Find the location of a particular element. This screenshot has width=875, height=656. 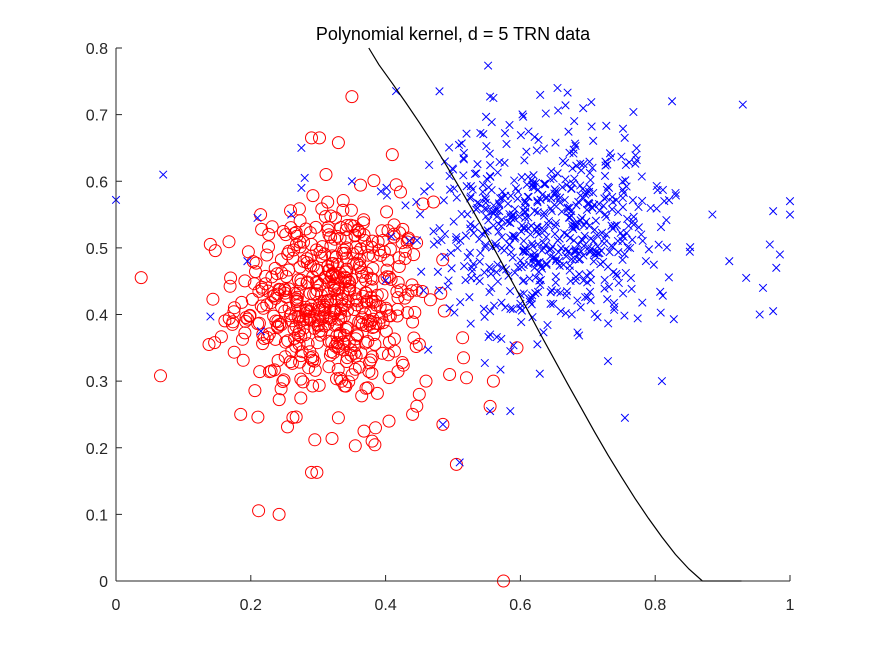

x-tick-label: 1 is located at coordinates (790, 605).